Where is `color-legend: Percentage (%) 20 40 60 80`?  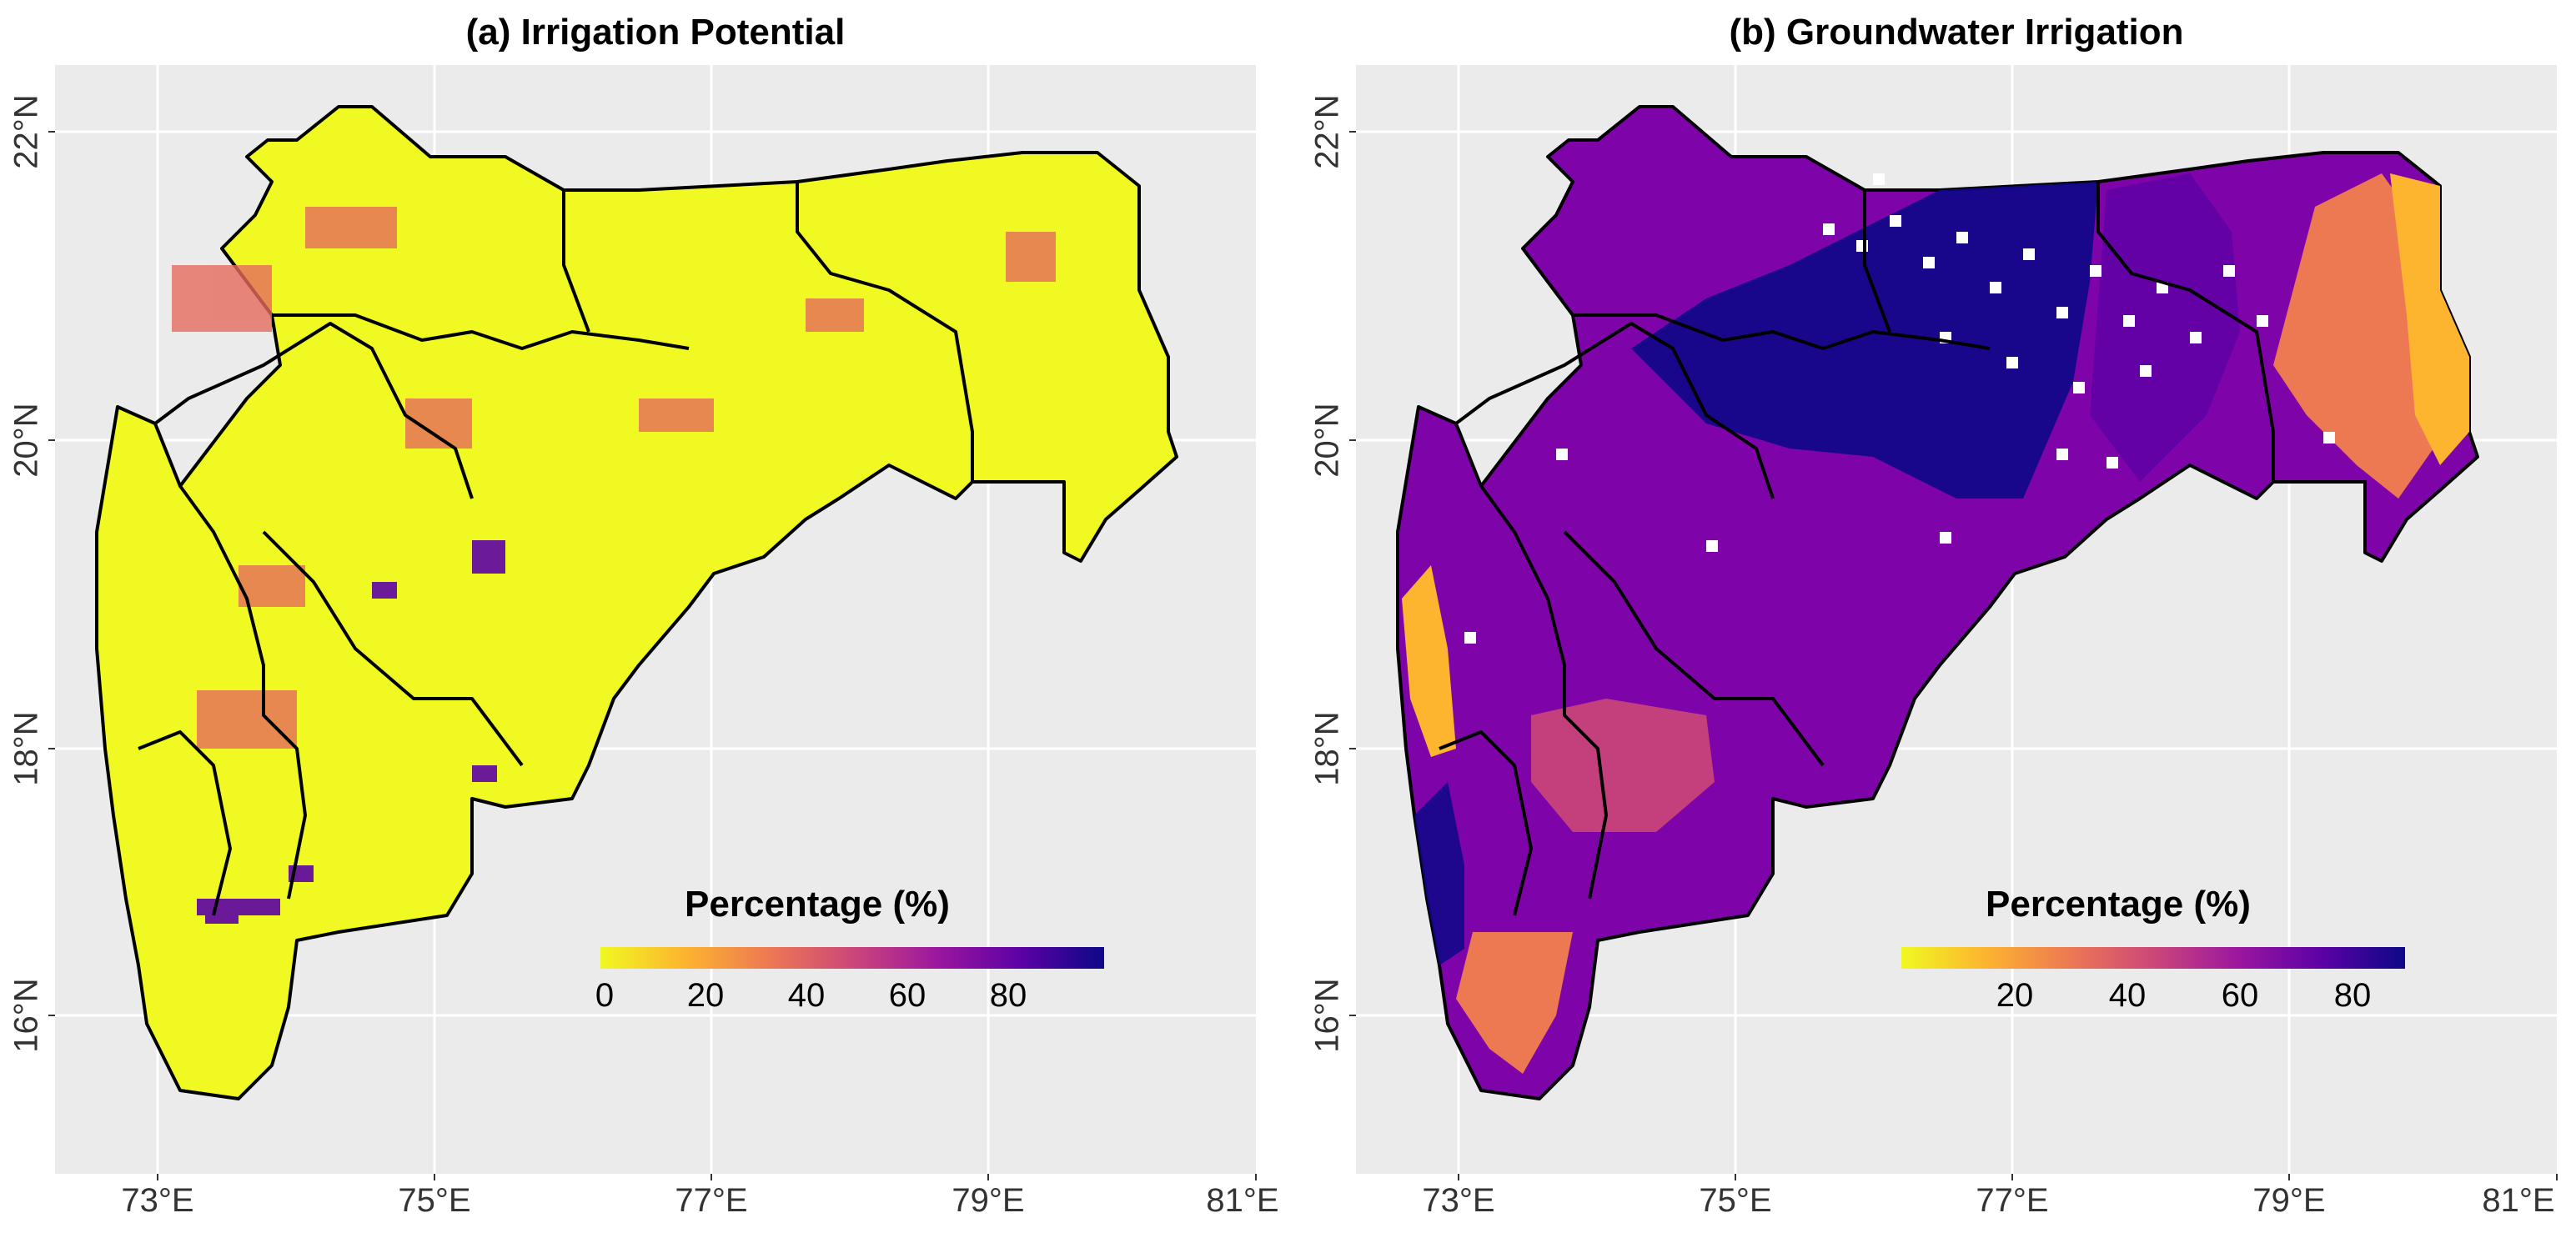
color-legend: Percentage (%) 20 40 60 80 is located at coordinates (2120, 959).